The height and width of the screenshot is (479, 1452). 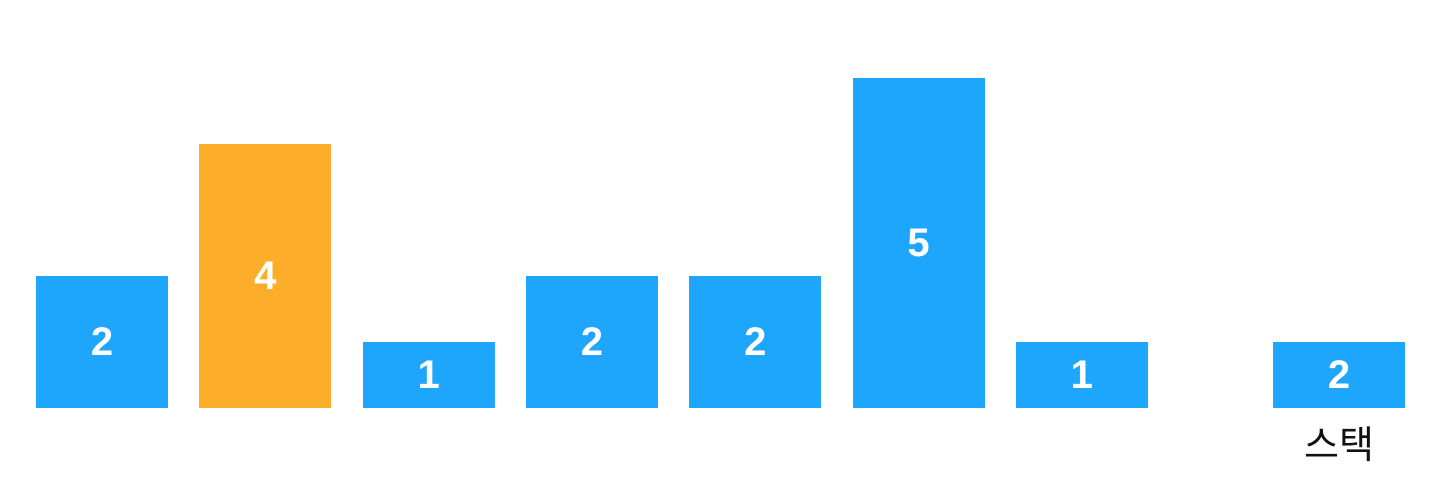 I want to click on histogram-bar: 5, so click(x=918, y=243).